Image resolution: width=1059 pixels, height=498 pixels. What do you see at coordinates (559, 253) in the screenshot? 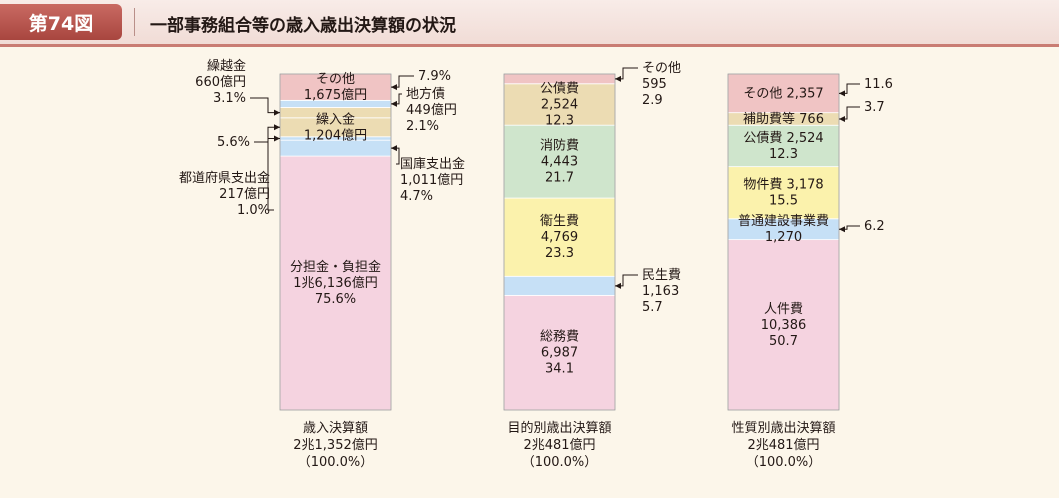
I see `segment-label: 23.3` at bounding box center [559, 253].